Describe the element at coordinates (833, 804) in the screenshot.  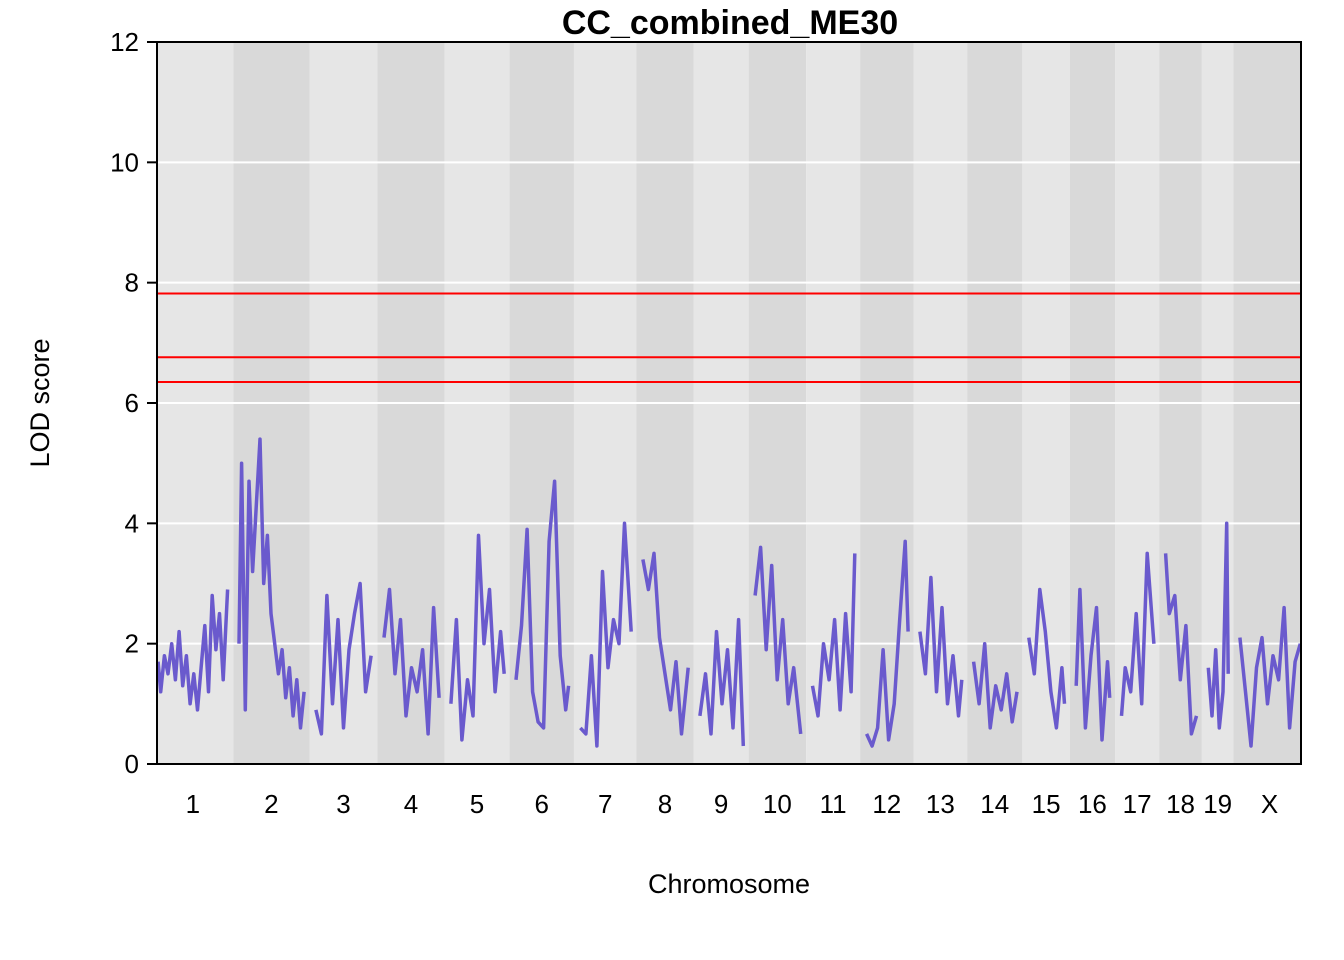
I see `x-tick-label-chr-11: 11` at that location.